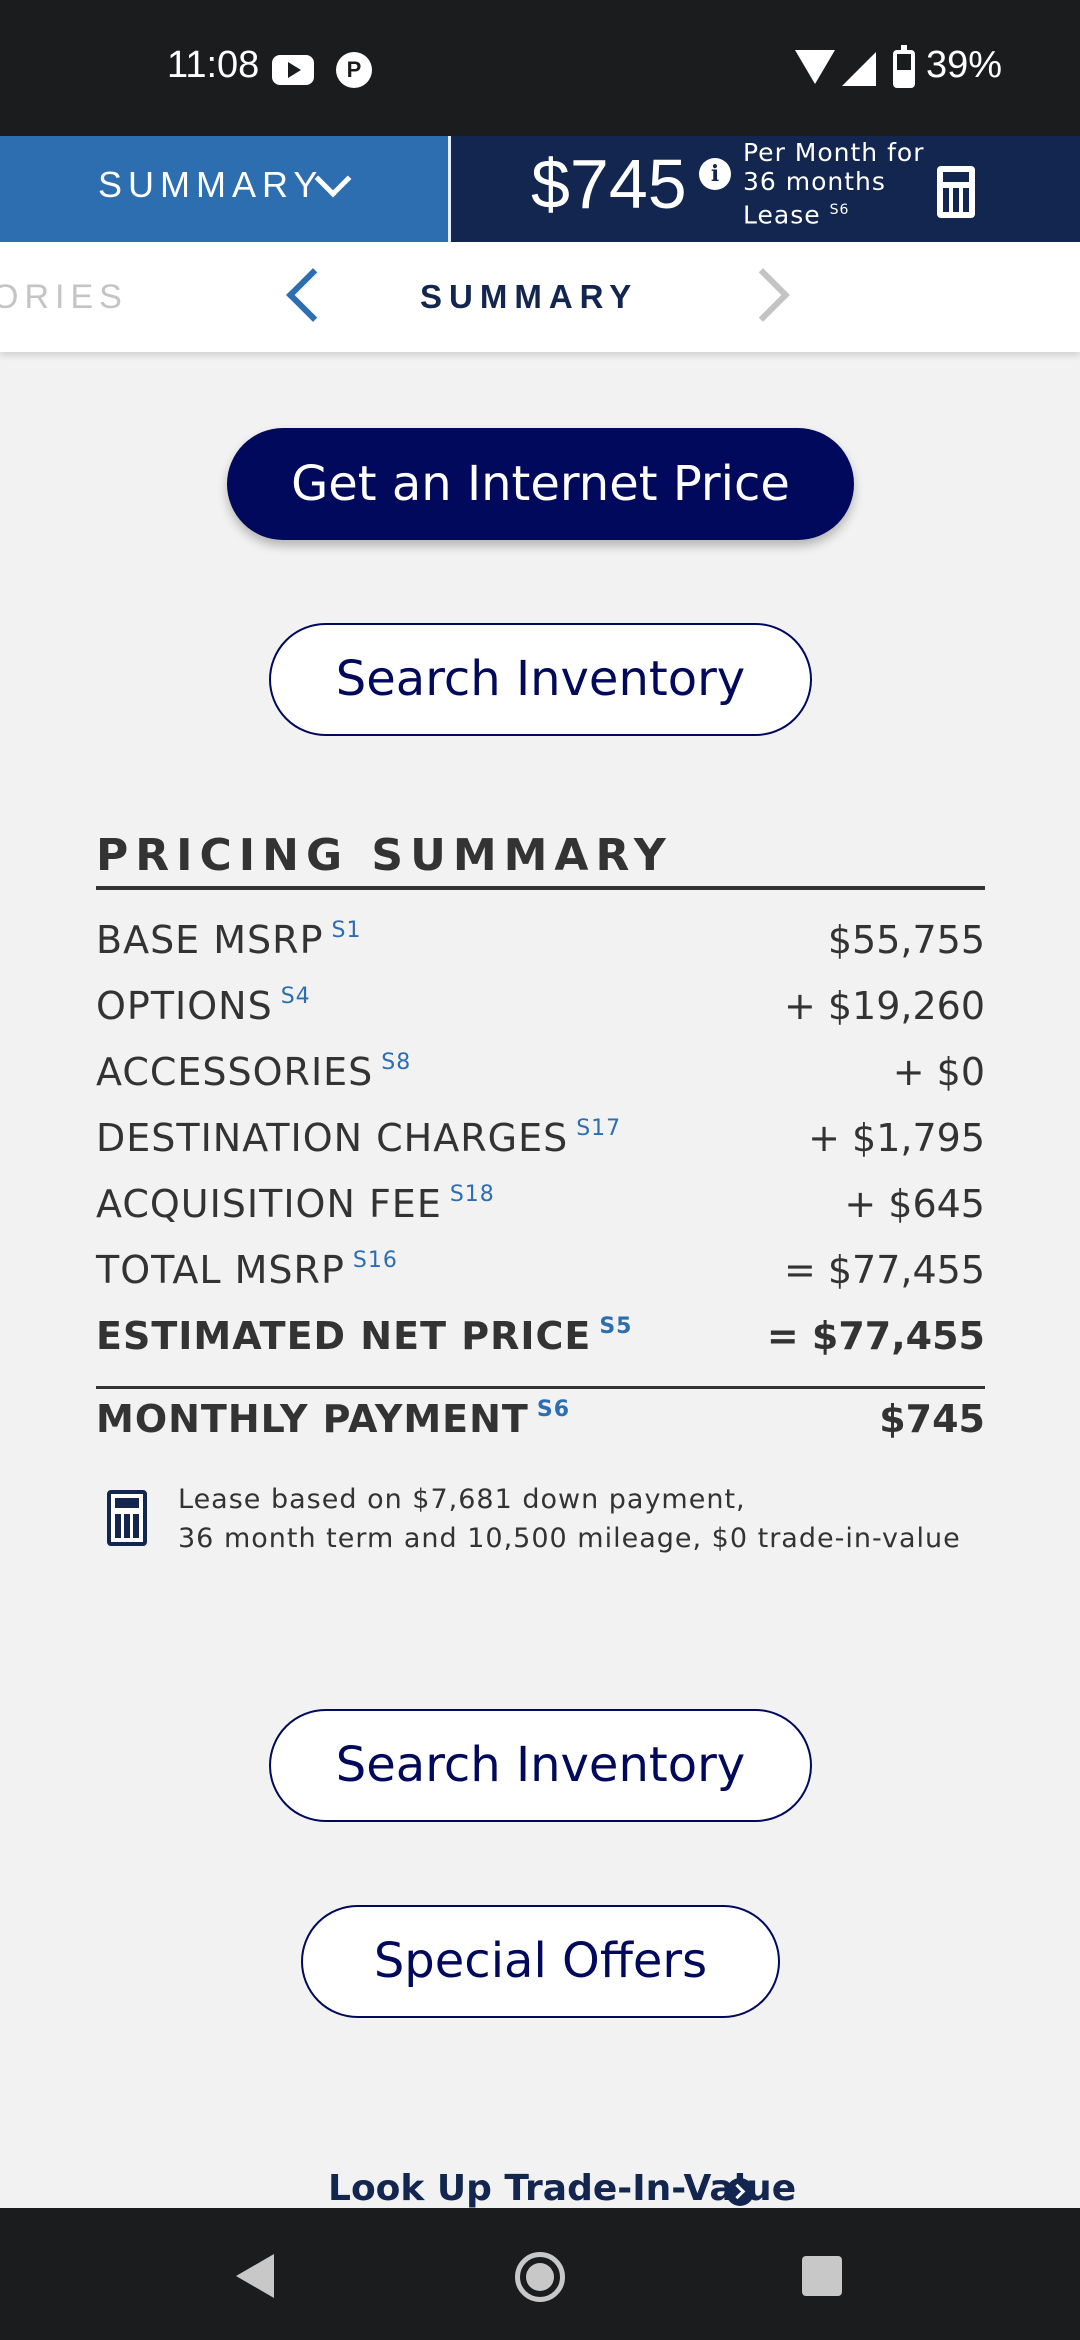 The width and height of the screenshot is (1080, 2340). What do you see at coordinates (540, 1765) in the screenshot?
I see `search-inventory-button-2: Search Inventory` at bounding box center [540, 1765].